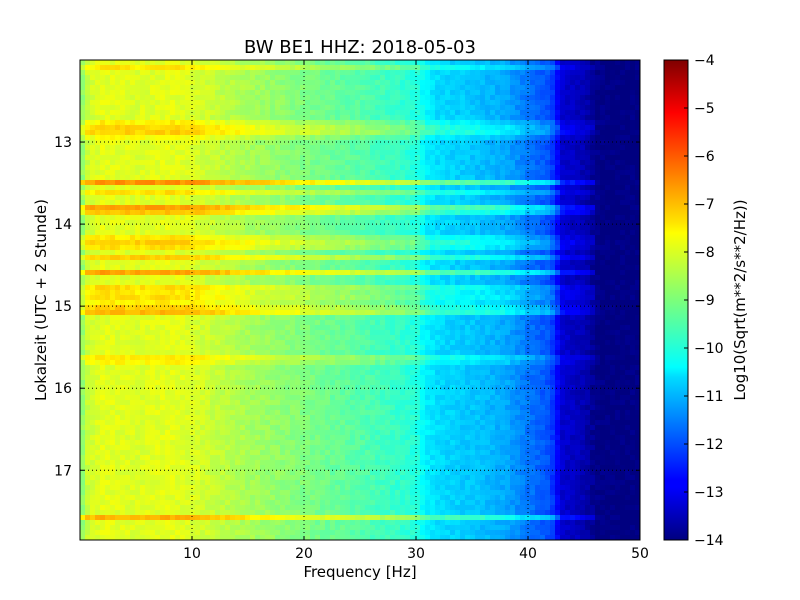 The image size is (800, 600). What do you see at coordinates (359, 572) in the screenshot?
I see `x-axis-label: Frequency [Hz]` at bounding box center [359, 572].